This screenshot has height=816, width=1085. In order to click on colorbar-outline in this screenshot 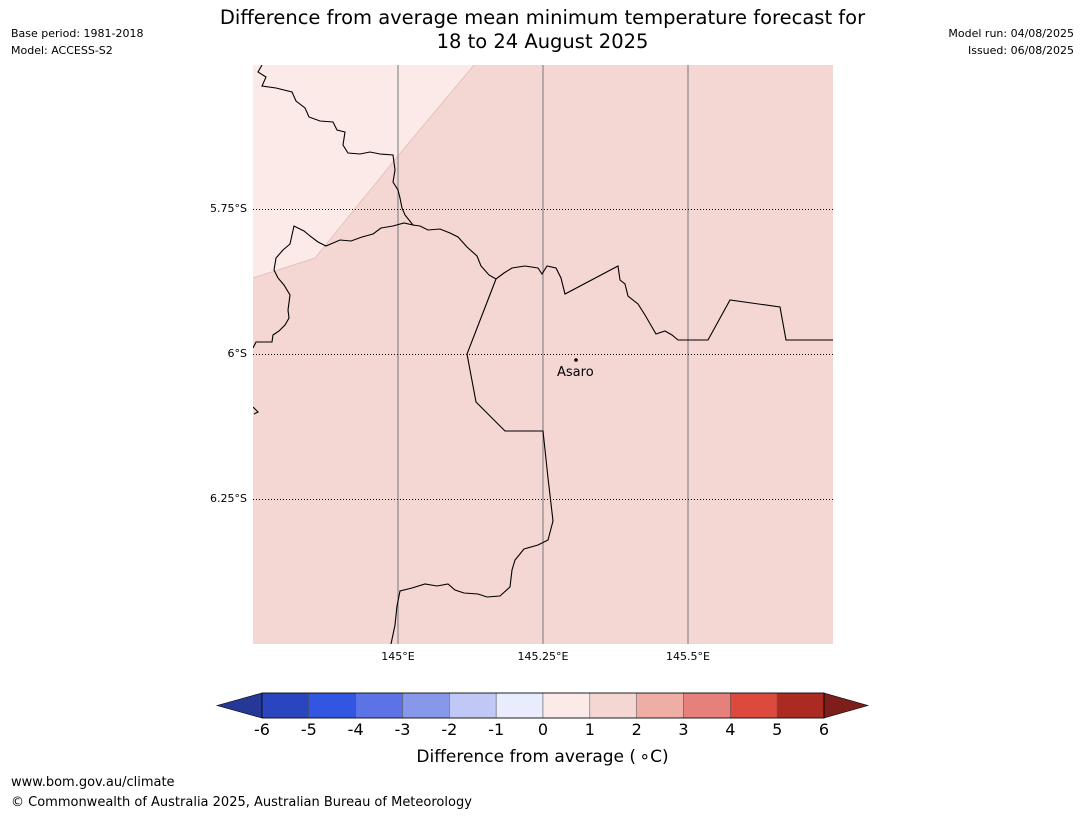, I will do `click(543, 705)`.